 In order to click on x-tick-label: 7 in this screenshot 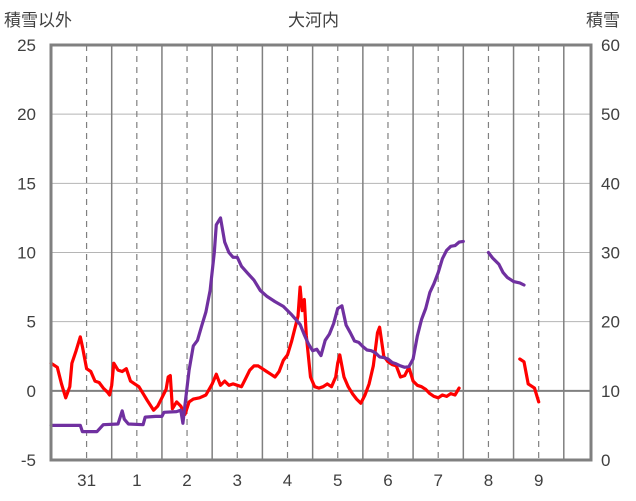, I will do `click(437, 480)`.